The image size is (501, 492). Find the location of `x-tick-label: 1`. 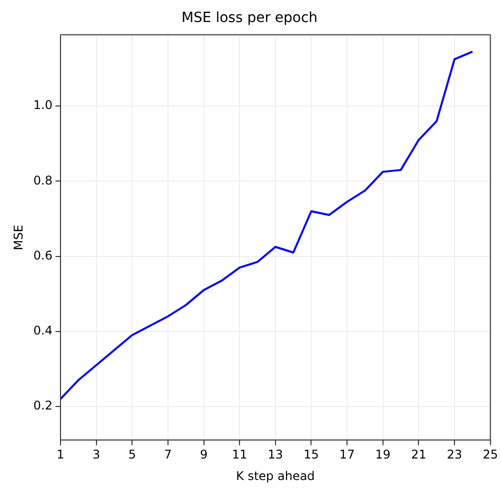

x-tick-label: 1 is located at coordinates (60, 455).